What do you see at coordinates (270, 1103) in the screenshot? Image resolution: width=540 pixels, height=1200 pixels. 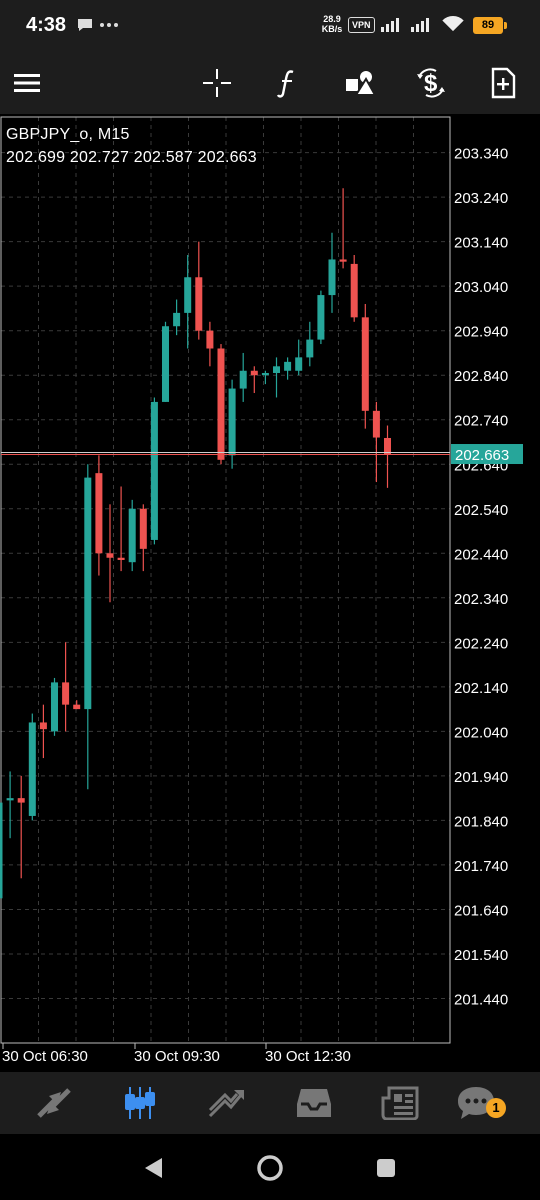 I see `bottom-navigation` at bounding box center [270, 1103].